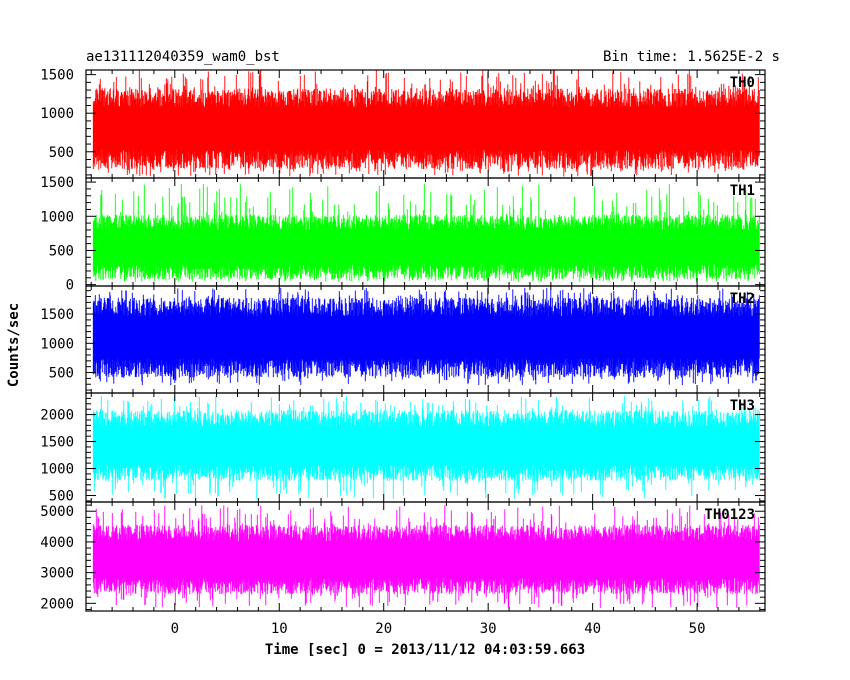  Describe the element at coordinates (183, 57) in the screenshot. I see `chart-title-left: ae131112040359_wam0_bst` at that location.